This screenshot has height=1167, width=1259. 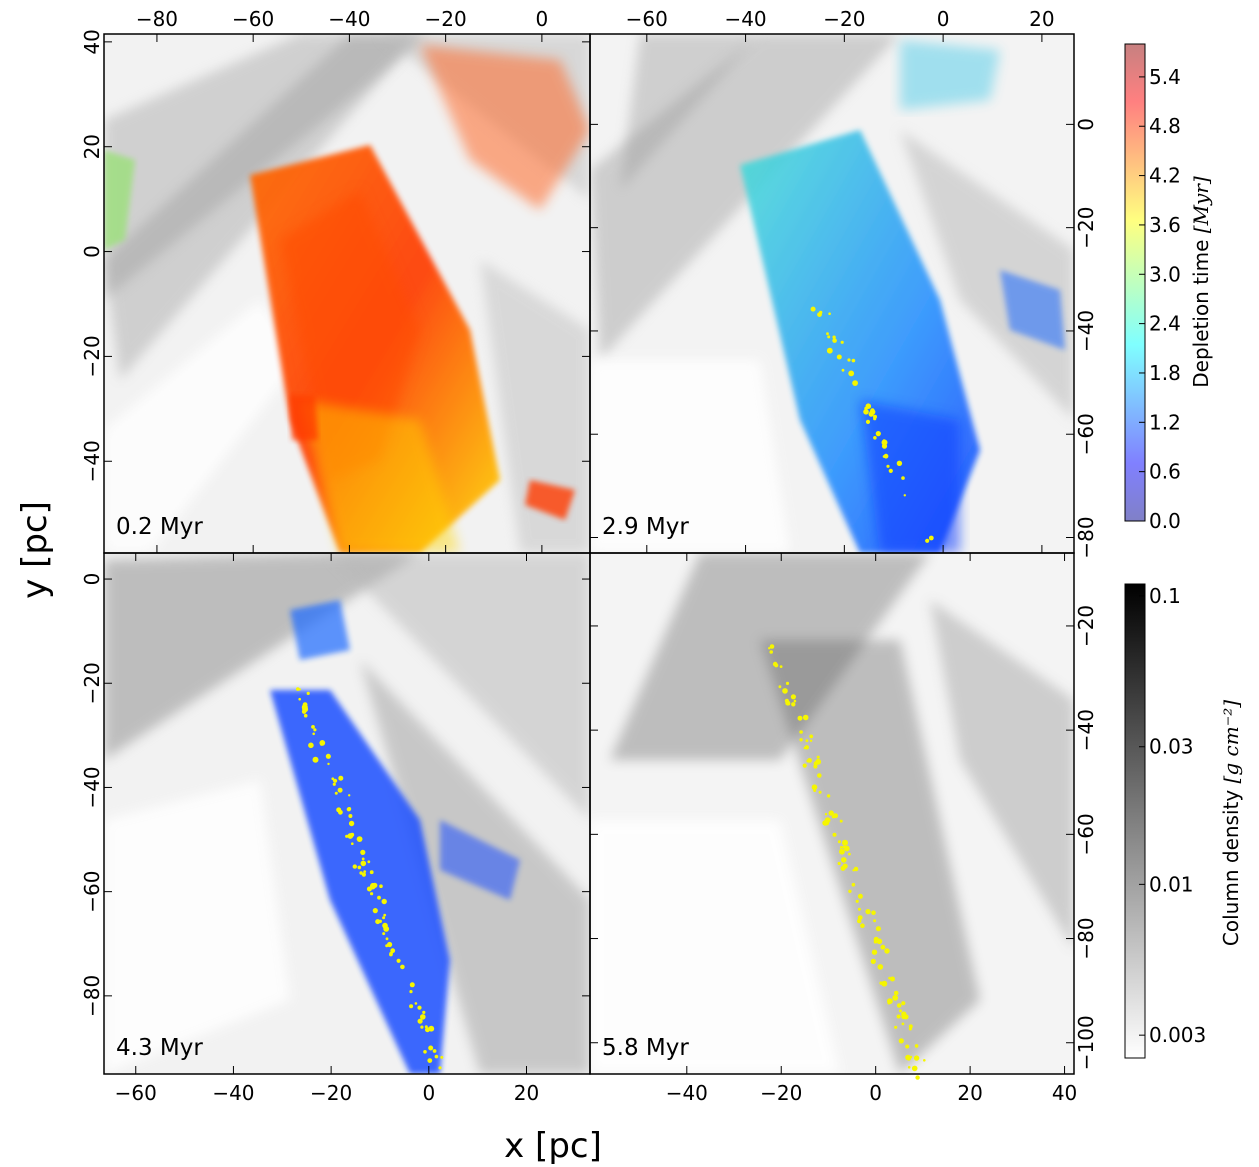 What do you see at coordinates (92, 996) in the screenshot?
I see `y-tick-label: −80` at bounding box center [92, 996].